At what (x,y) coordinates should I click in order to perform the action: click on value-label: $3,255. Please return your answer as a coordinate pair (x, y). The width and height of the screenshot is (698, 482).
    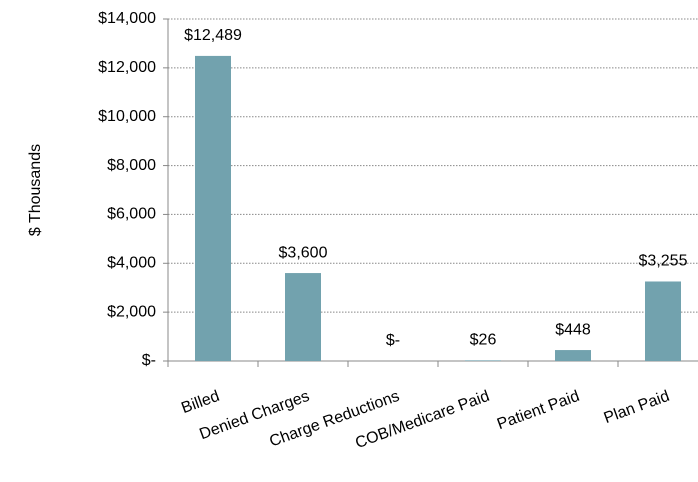
    Looking at the image, I should click on (663, 261).